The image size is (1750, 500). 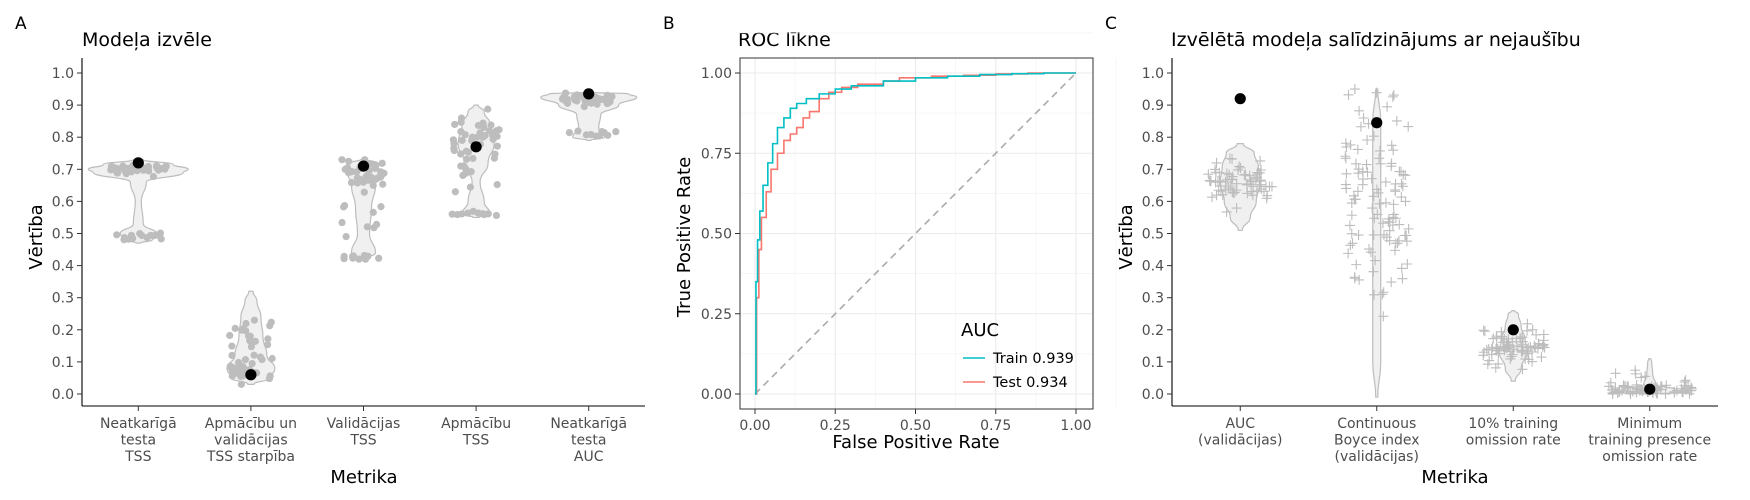 What do you see at coordinates (251, 440) in the screenshot?
I see `x-tick-label: Apmācību un validācijas TSS starpība` at bounding box center [251, 440].